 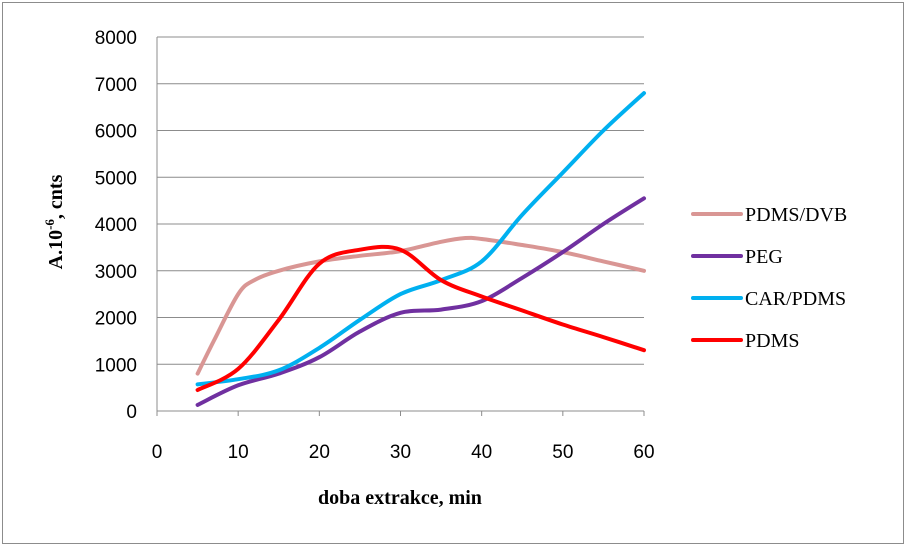 What do you see at coordinates (116, 85) in the screenshot?
I see `y-tick-label: 7000` at bounding box center [116, 85].